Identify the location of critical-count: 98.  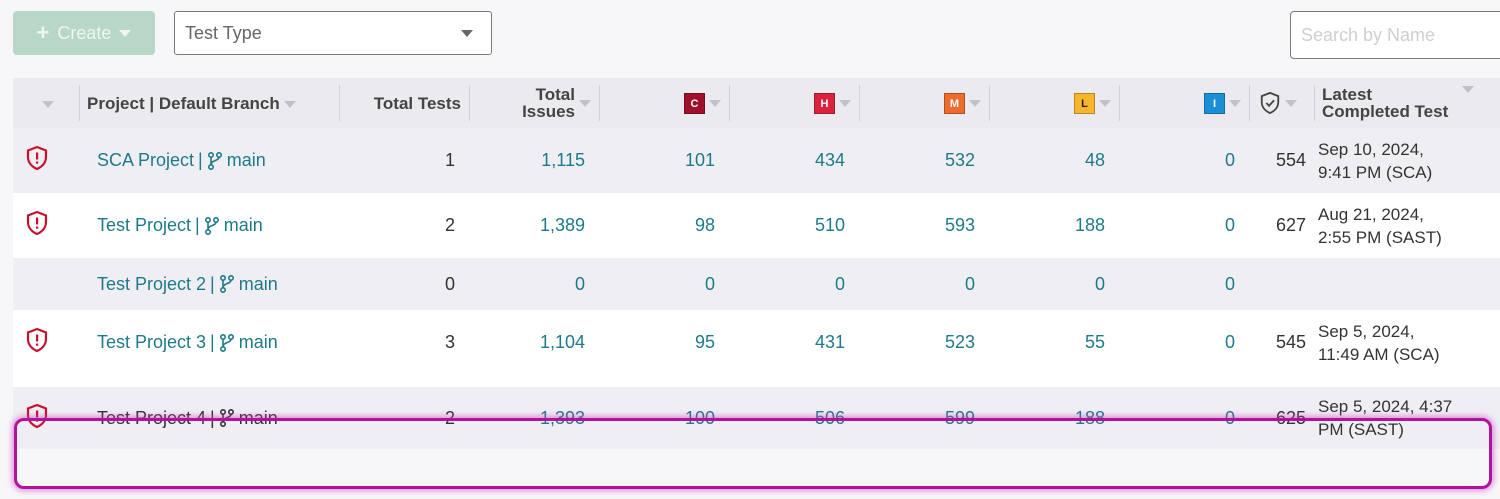
(704, 225).